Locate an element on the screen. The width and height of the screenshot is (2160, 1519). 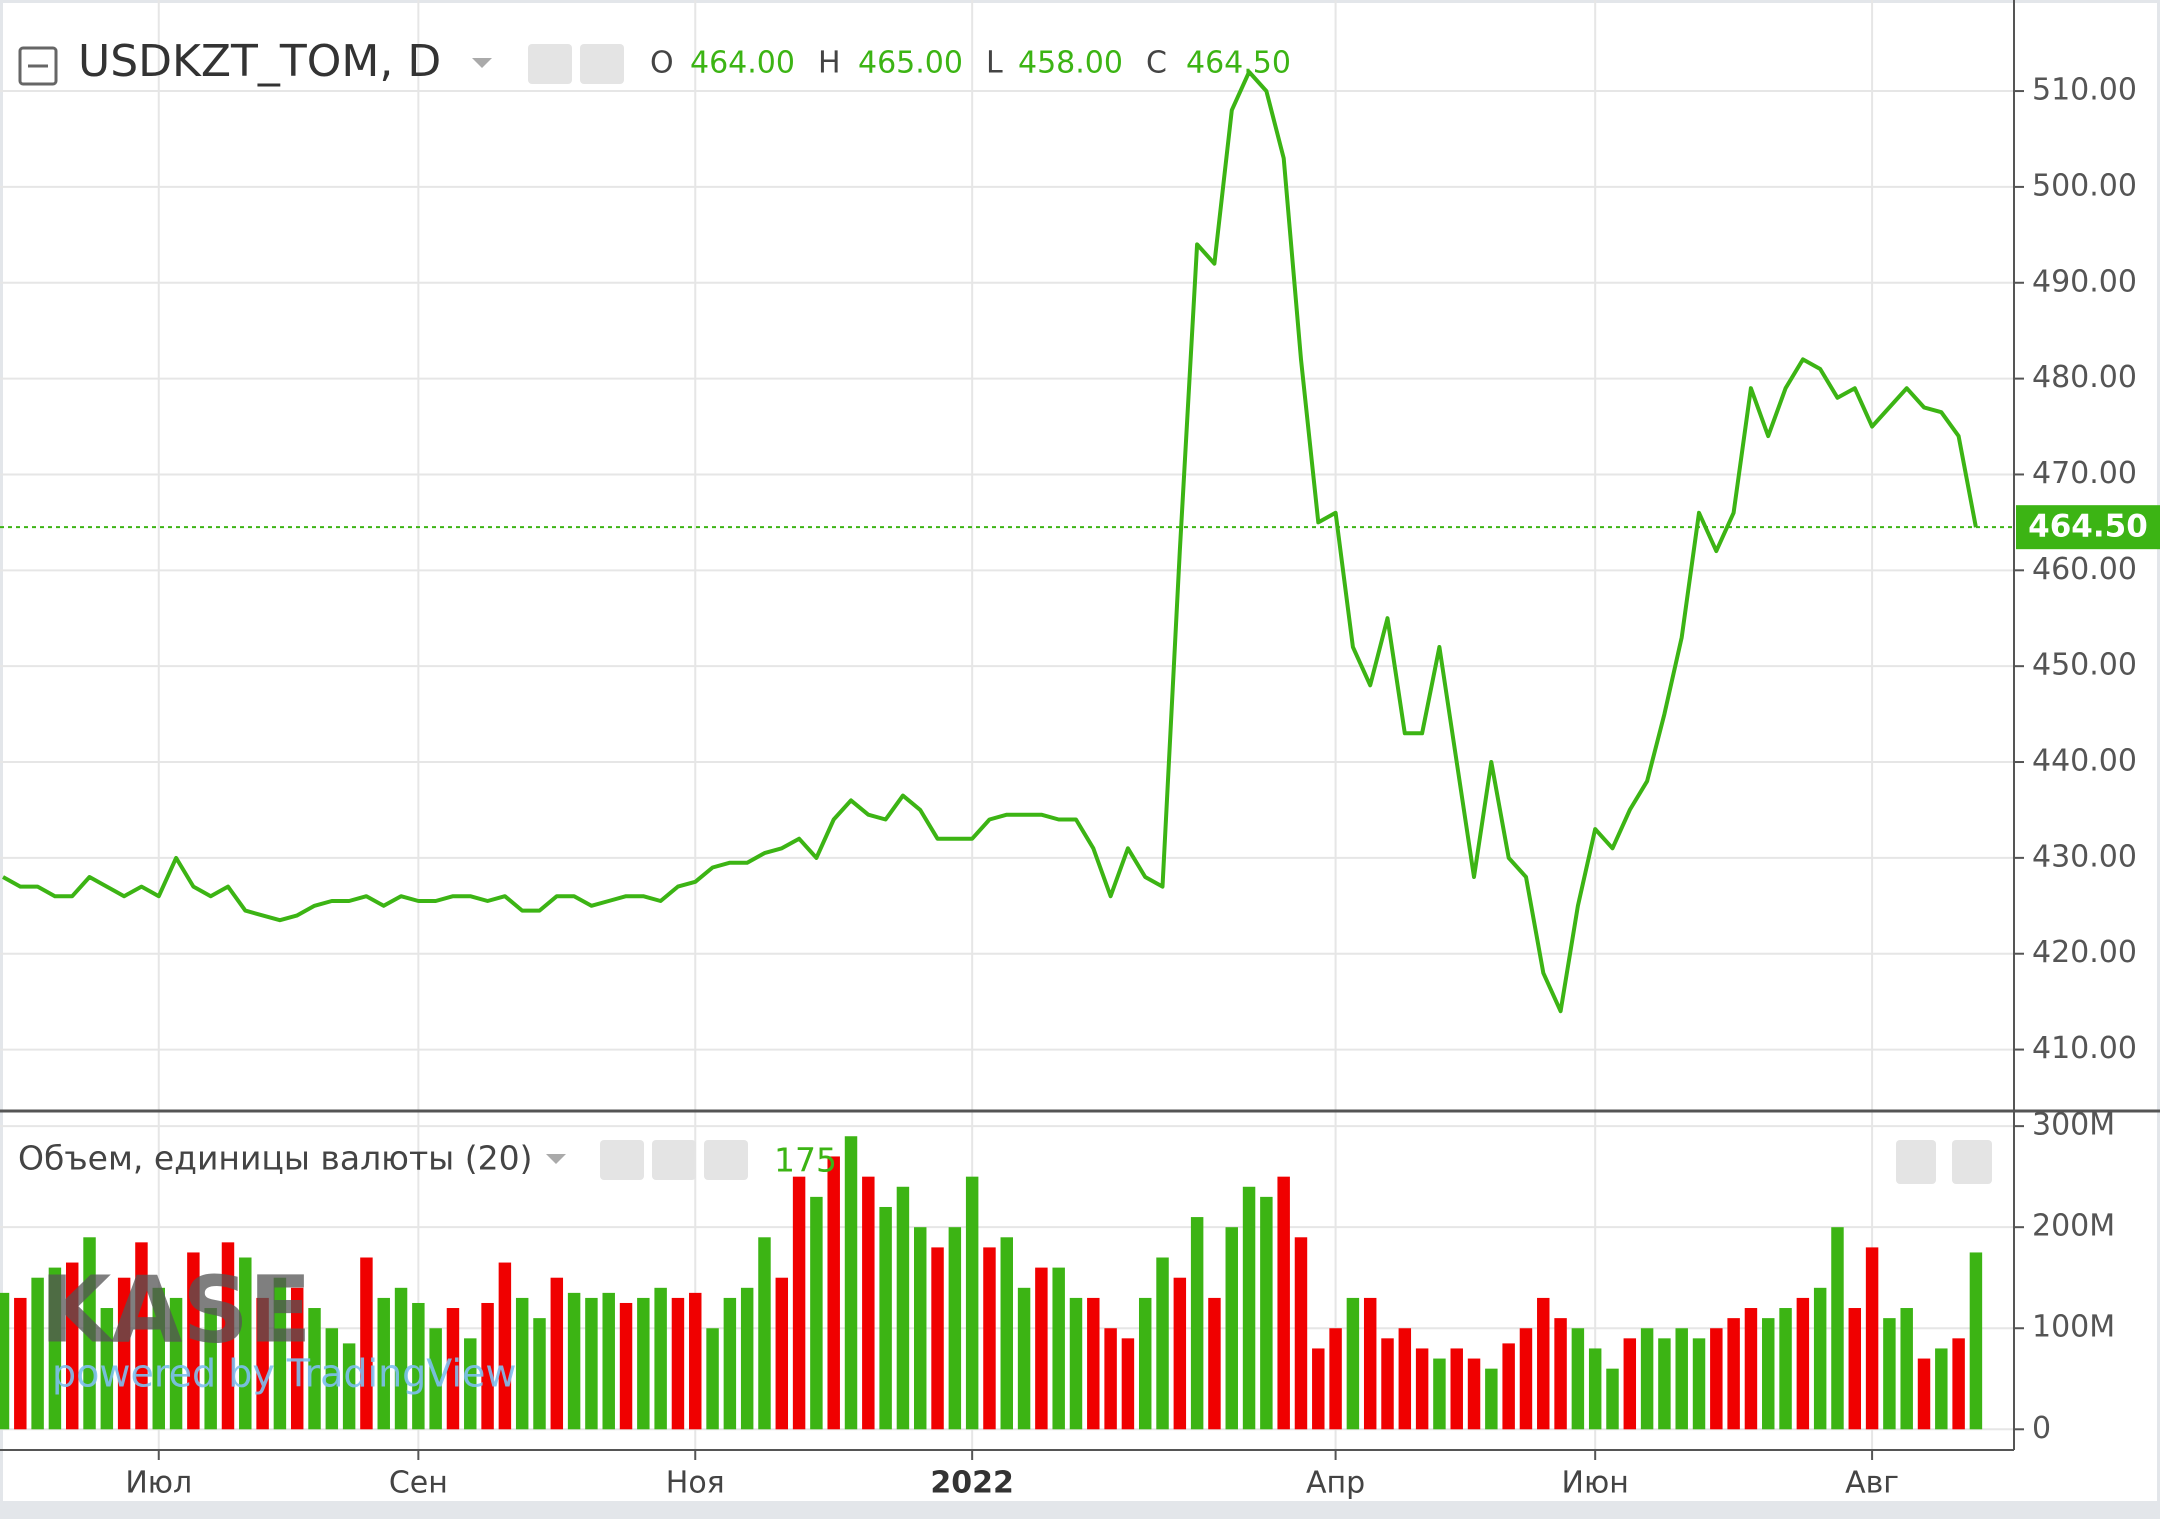
watermark: KASE is located at coordinates (176, 1309).